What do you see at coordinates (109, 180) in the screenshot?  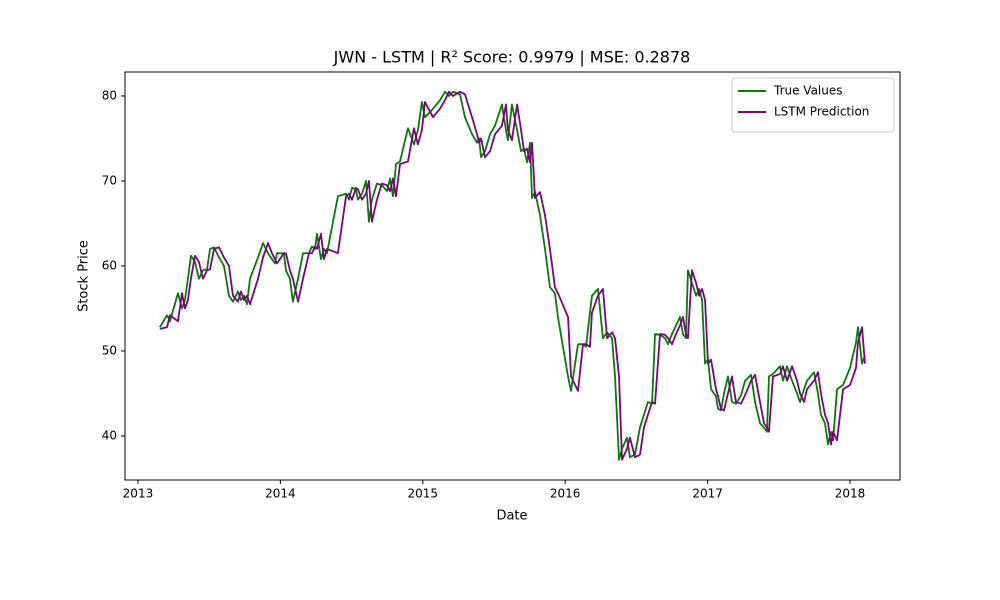 I see `y-tick-label: 70` at bounding box center [109, 180].